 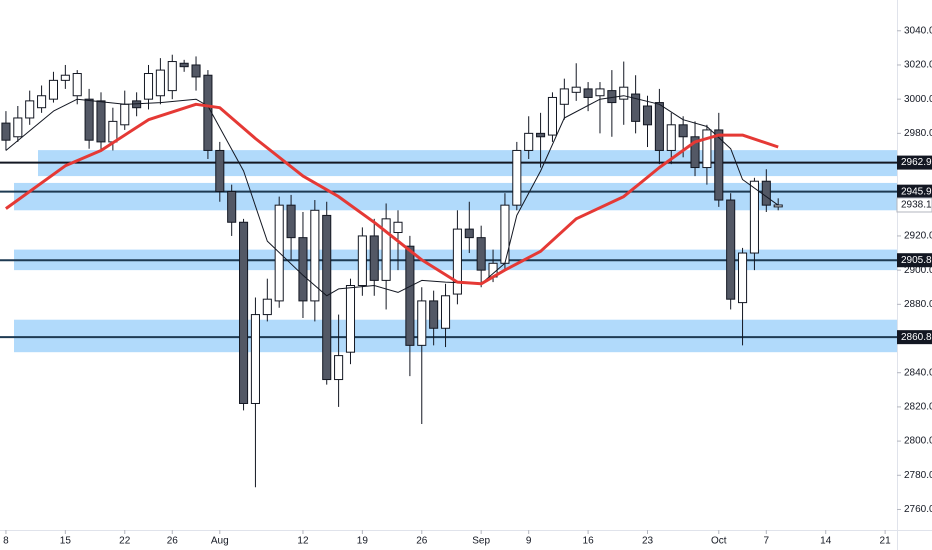 I want to click on x-tick-label: 23, so click(x=648, y=541).